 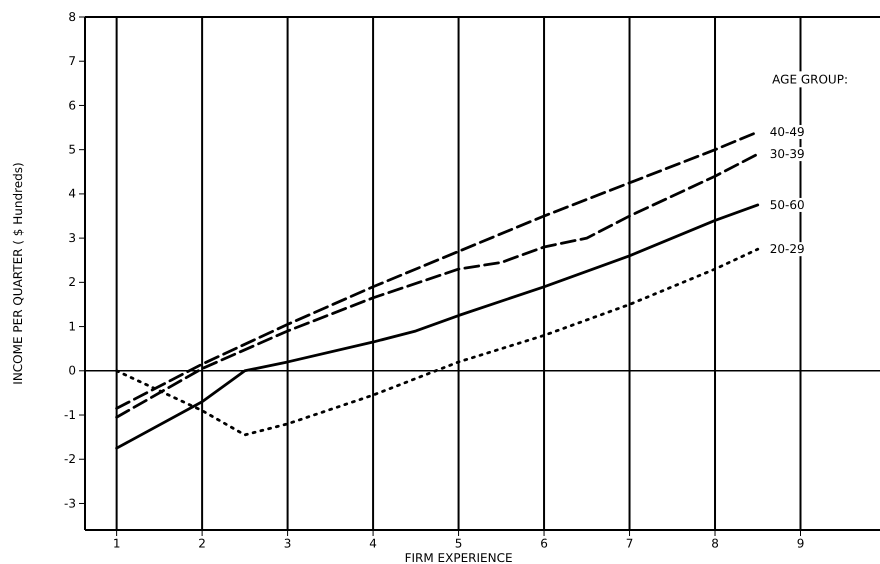 What do you see at coordinates (72, 105) in the screenshot?
I see `y-tick-label: 6` at bounding box center [72, 105].